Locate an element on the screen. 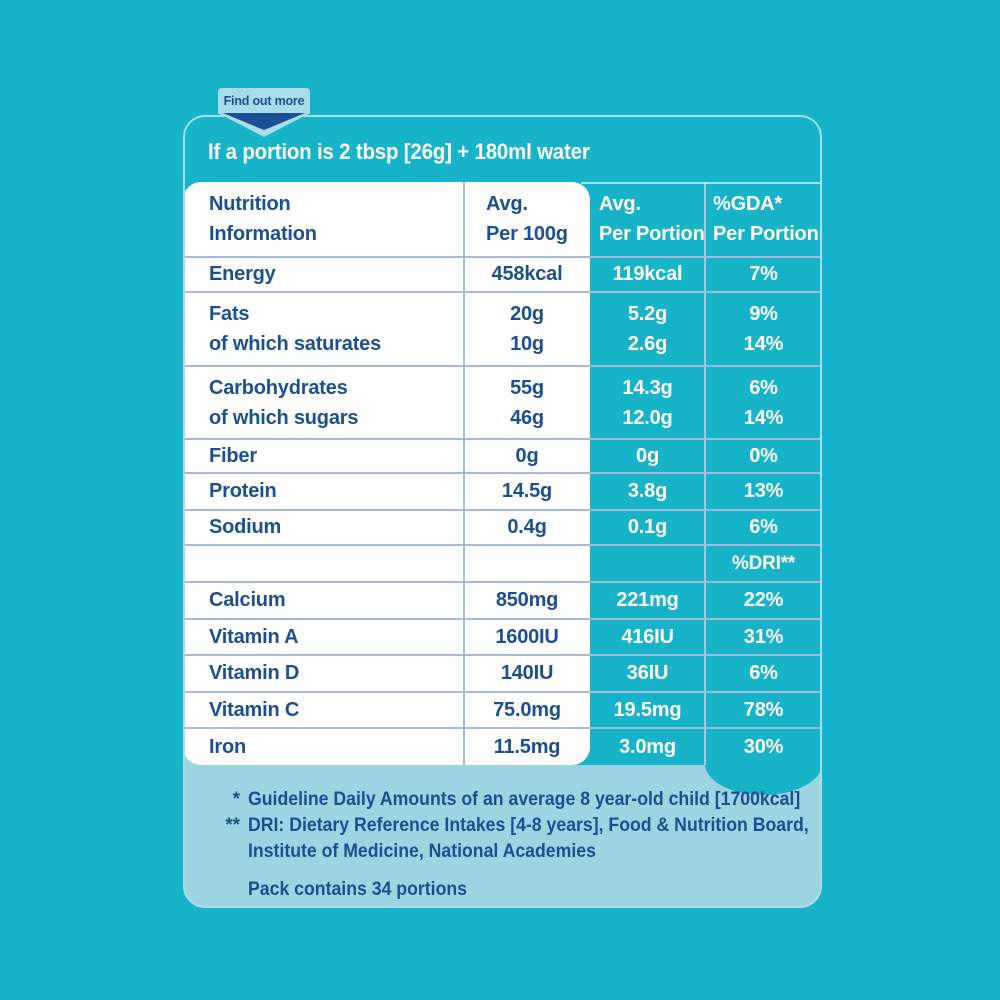 This screenshot has width=1000, height=1000. per-portion-main: 14.3g is located at coordinates (647, 387).